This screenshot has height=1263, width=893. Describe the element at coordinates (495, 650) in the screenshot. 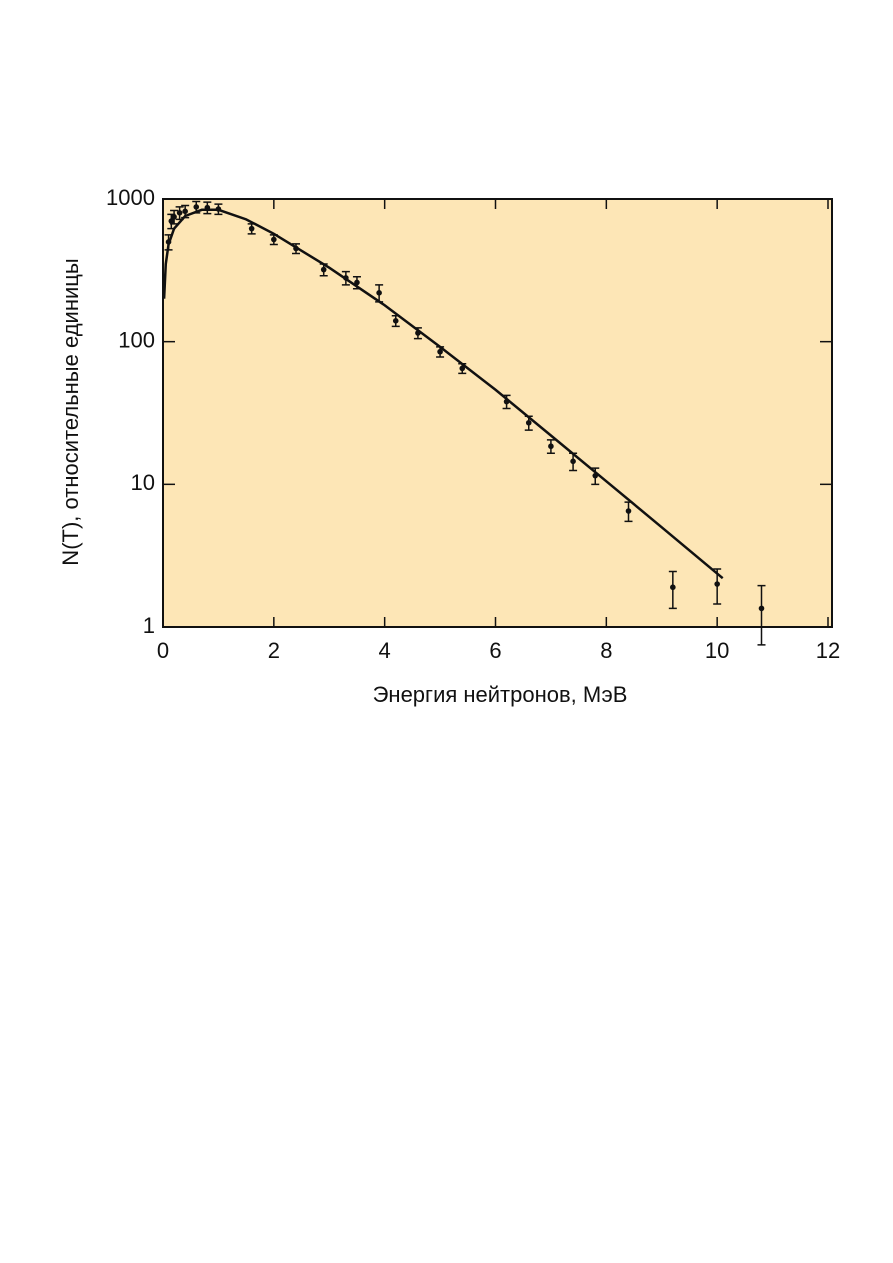

I see `x-tick-label: 6` at that location.